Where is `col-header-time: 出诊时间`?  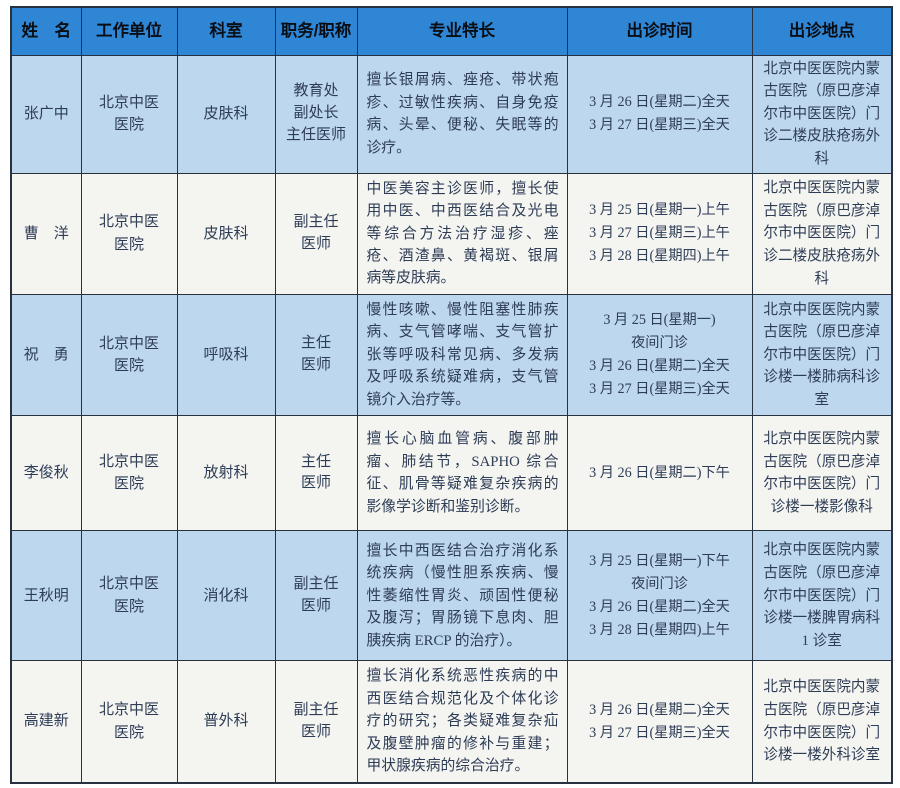 col-header-time: 出诊时间 is located at coordinates (659, 31).